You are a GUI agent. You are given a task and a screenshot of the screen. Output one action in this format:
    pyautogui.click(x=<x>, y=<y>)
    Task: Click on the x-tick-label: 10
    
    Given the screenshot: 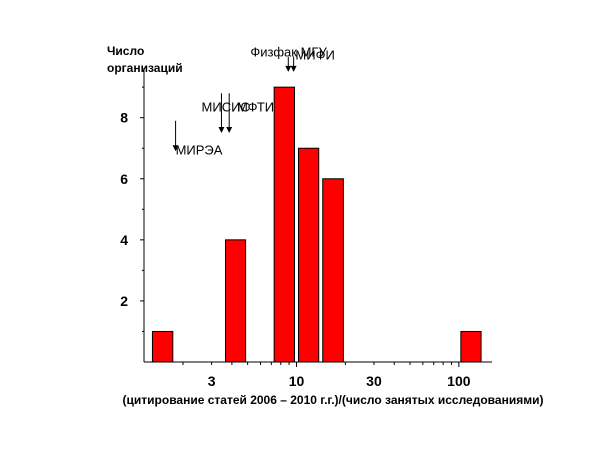 What is the action you would take?
    pyautogui.click(x=297, y=381)
    